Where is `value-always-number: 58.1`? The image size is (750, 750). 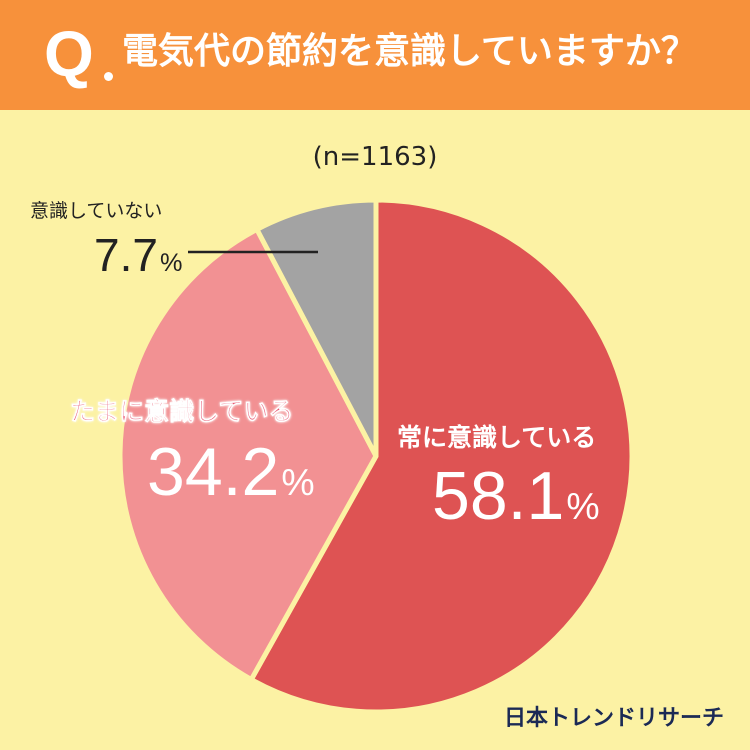 value-always-number: 58.1 is located at coordinates (498, 496).